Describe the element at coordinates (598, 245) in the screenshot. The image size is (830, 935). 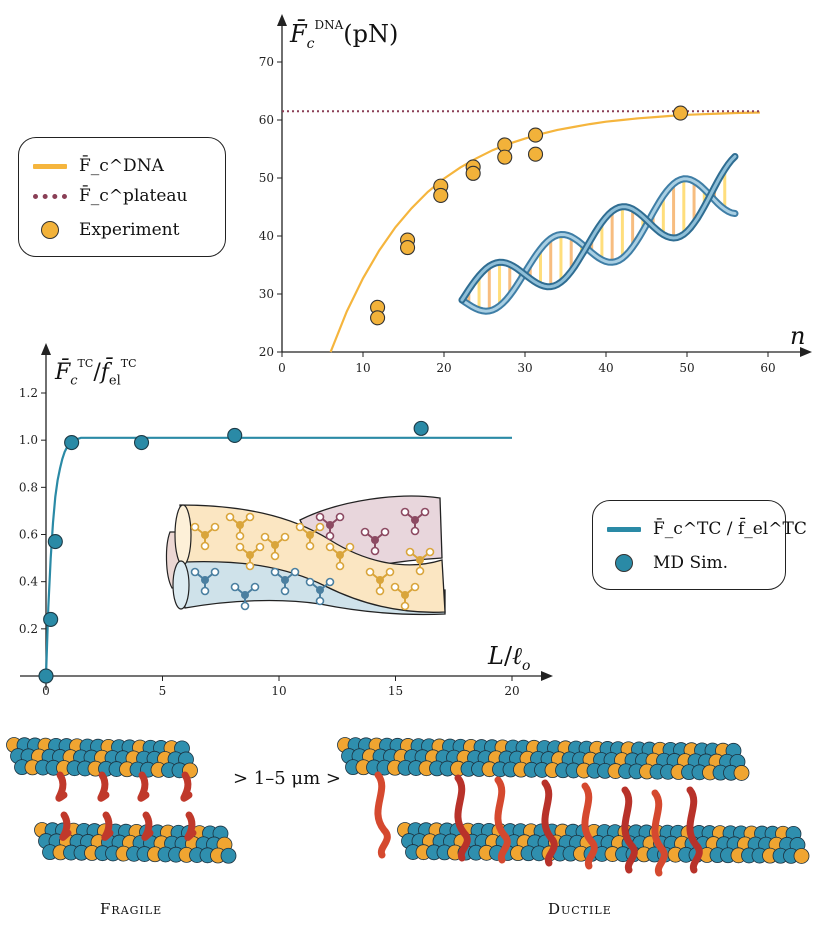
I see `dna-backbone-a-highlight` at that location.